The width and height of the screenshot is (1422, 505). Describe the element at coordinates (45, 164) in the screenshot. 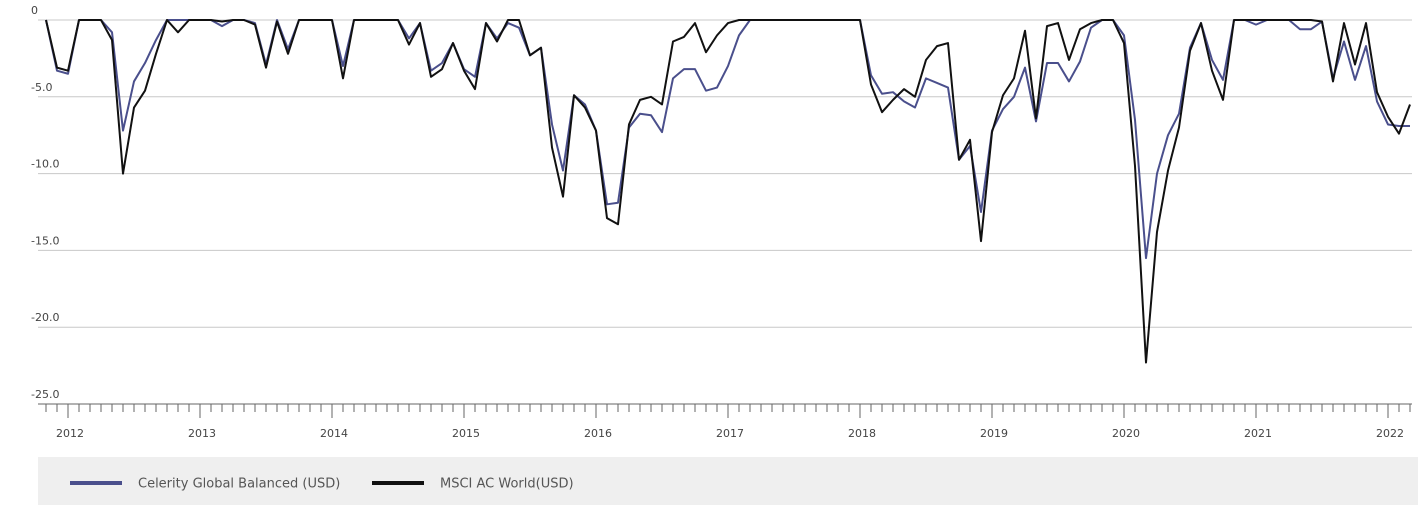

I see `y-tick-label: -10.0` at that location.